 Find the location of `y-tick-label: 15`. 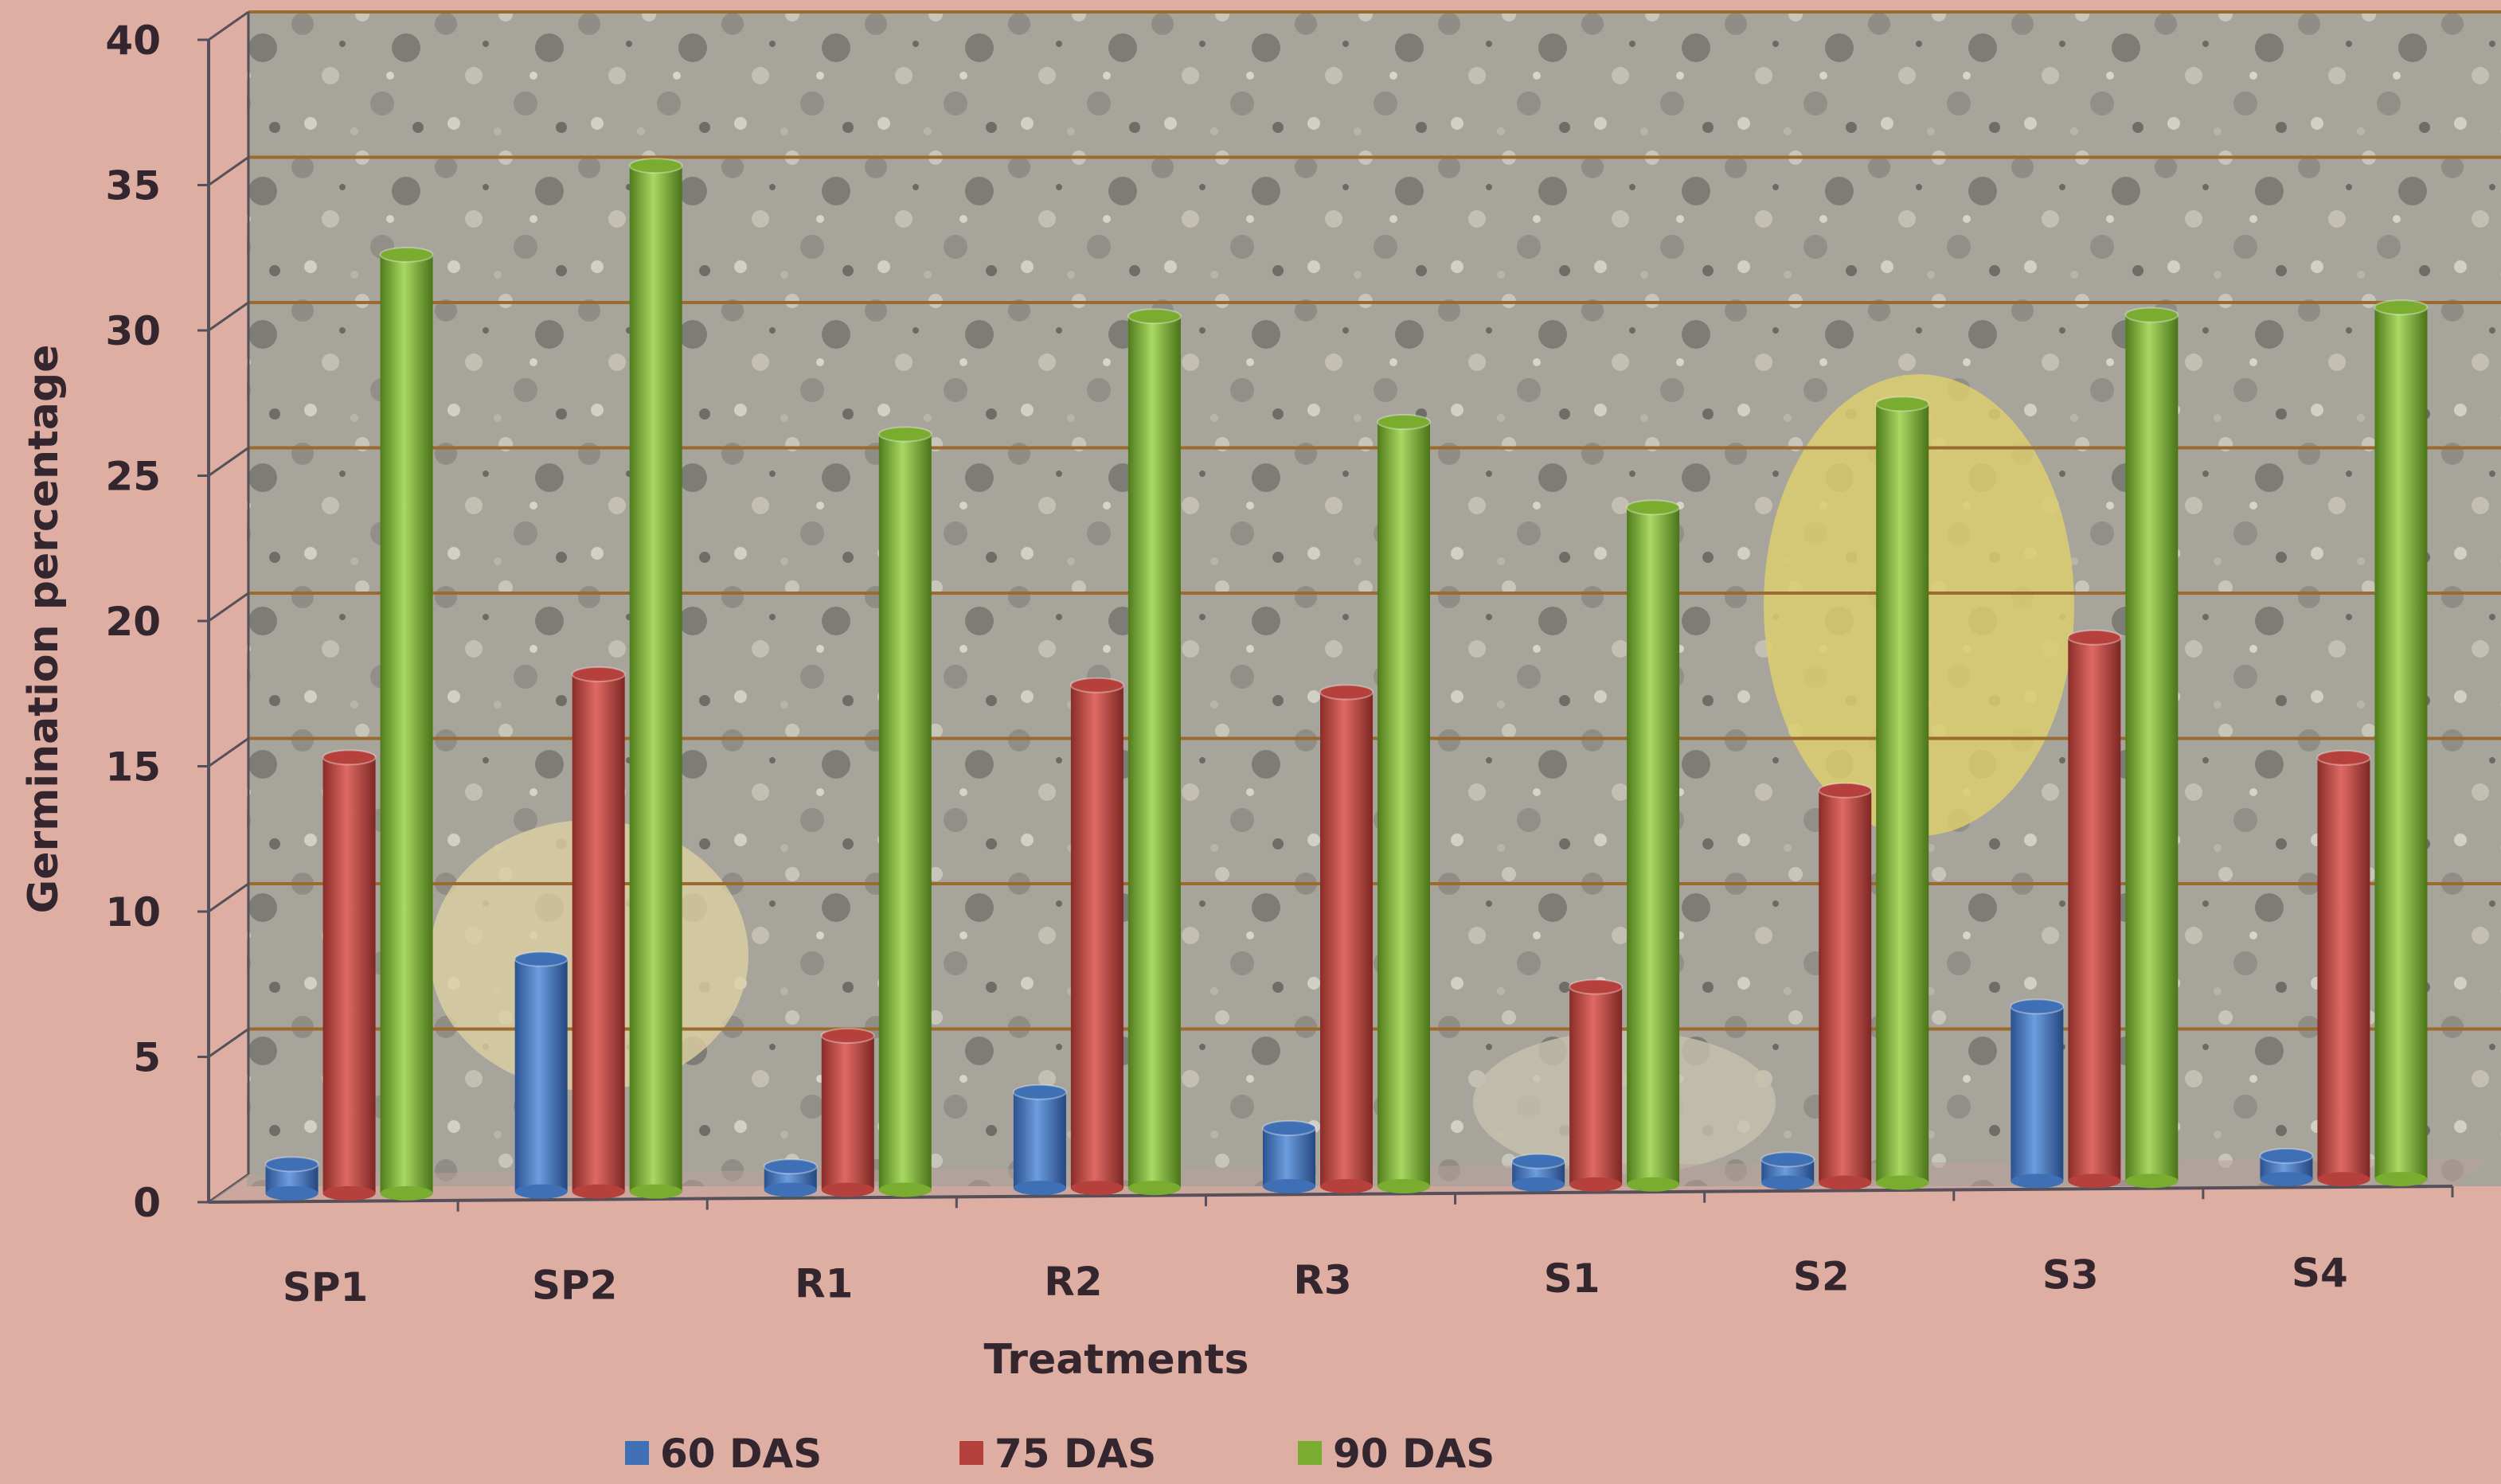

y-tick-label: 15 is located at coordinates (133, 767).